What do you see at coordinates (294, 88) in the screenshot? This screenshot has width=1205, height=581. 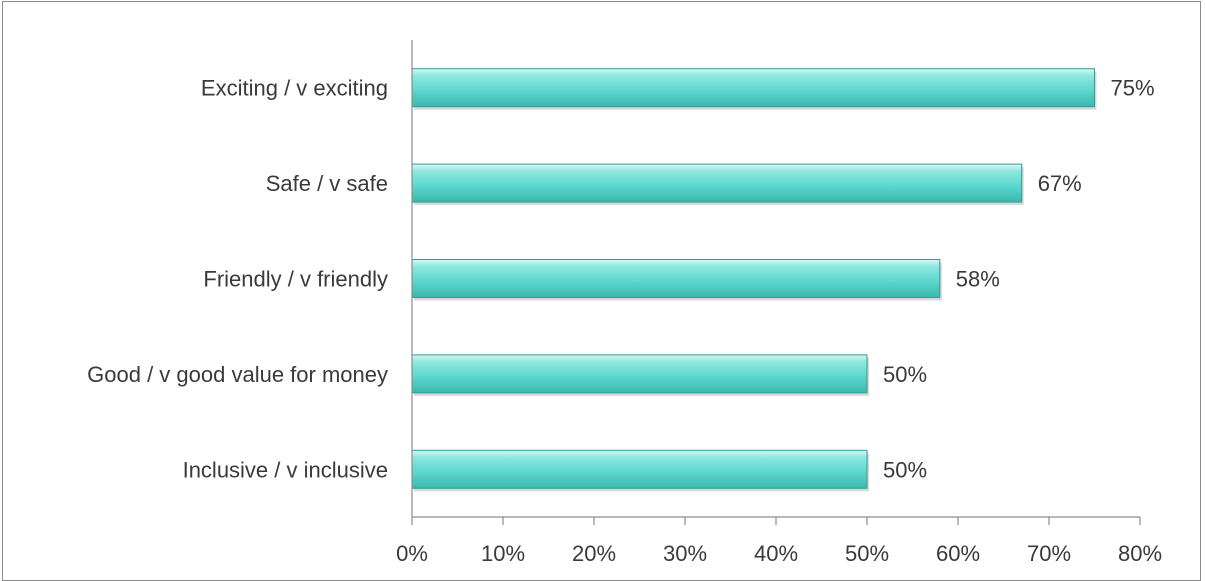 I see `category-label: Exciting / v exciting` at bounding box center [294, 88].